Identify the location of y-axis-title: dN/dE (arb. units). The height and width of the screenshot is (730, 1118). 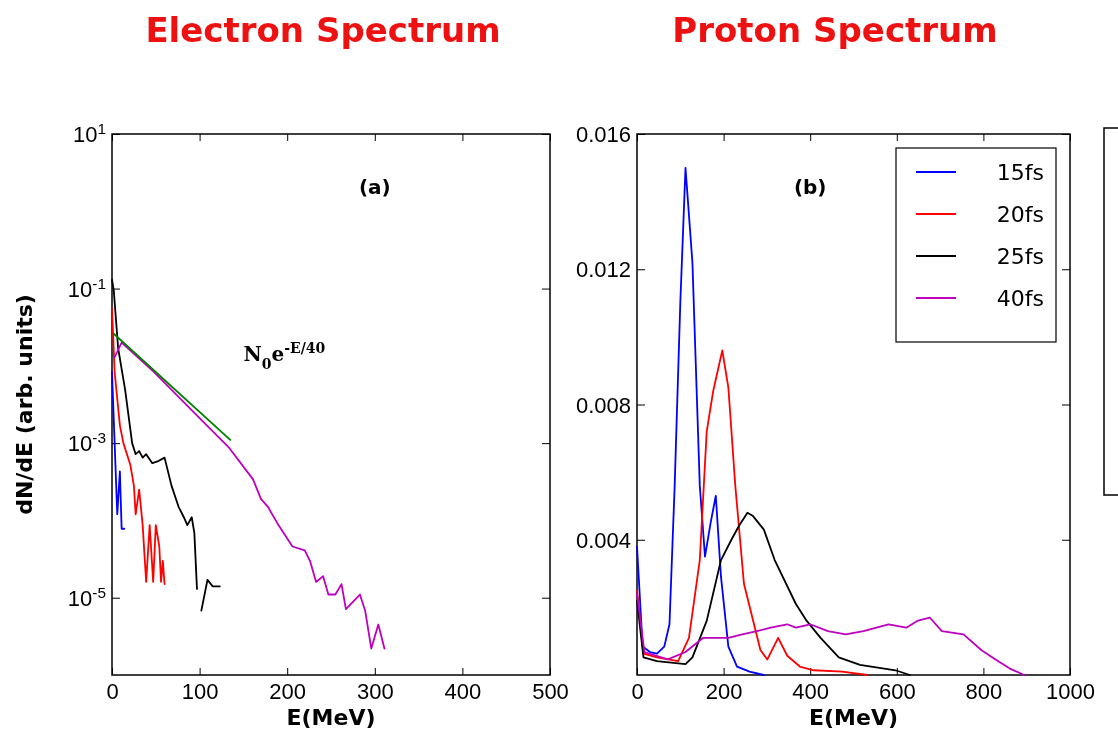
(24, 404).